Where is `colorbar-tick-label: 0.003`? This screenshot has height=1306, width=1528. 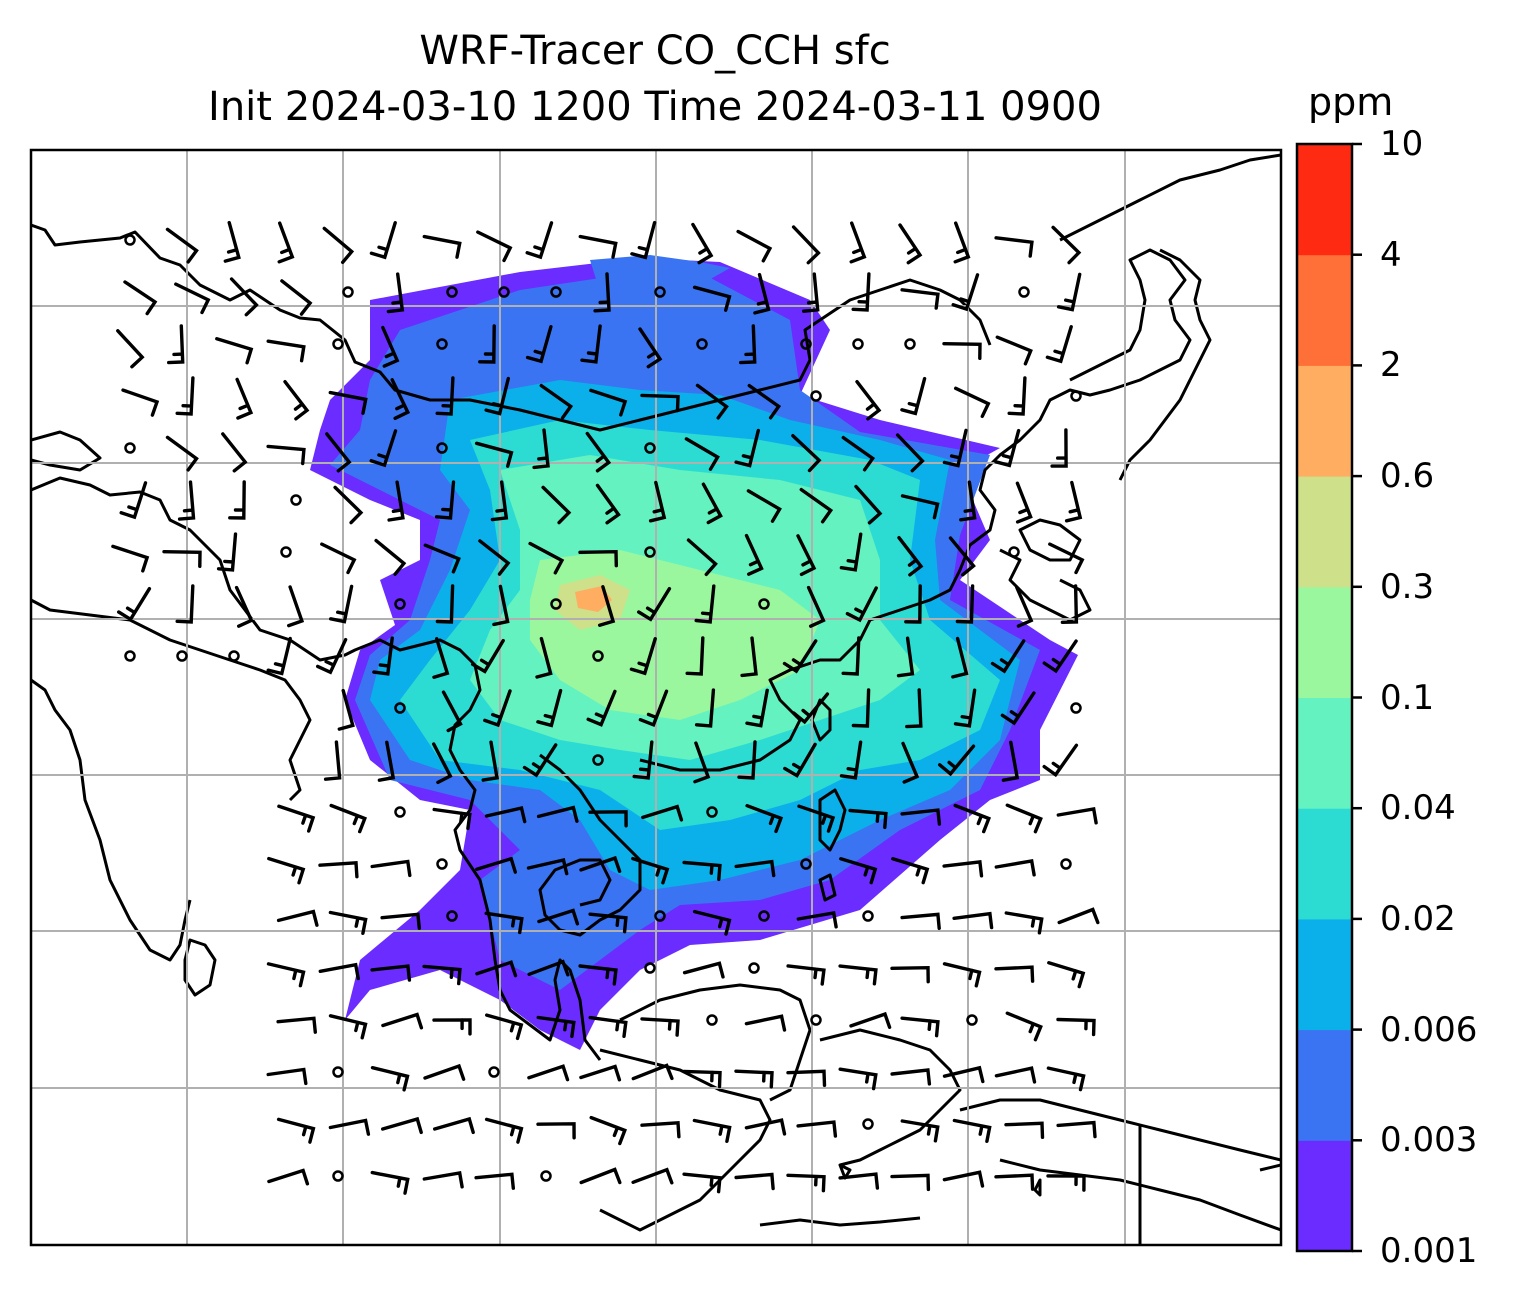
colorbar-tick-label: 0.003 is located at coordinates (1429, 1140).